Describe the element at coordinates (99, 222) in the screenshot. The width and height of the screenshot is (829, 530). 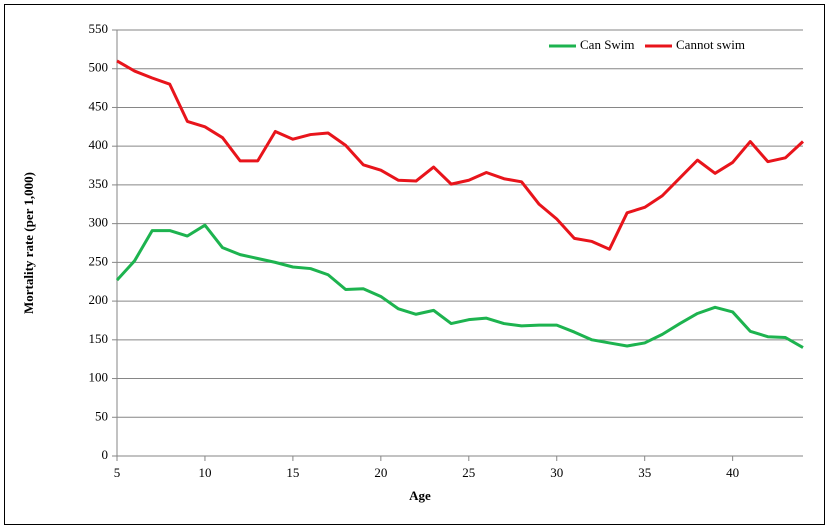
I see `y-tick-label: 300` at that location.